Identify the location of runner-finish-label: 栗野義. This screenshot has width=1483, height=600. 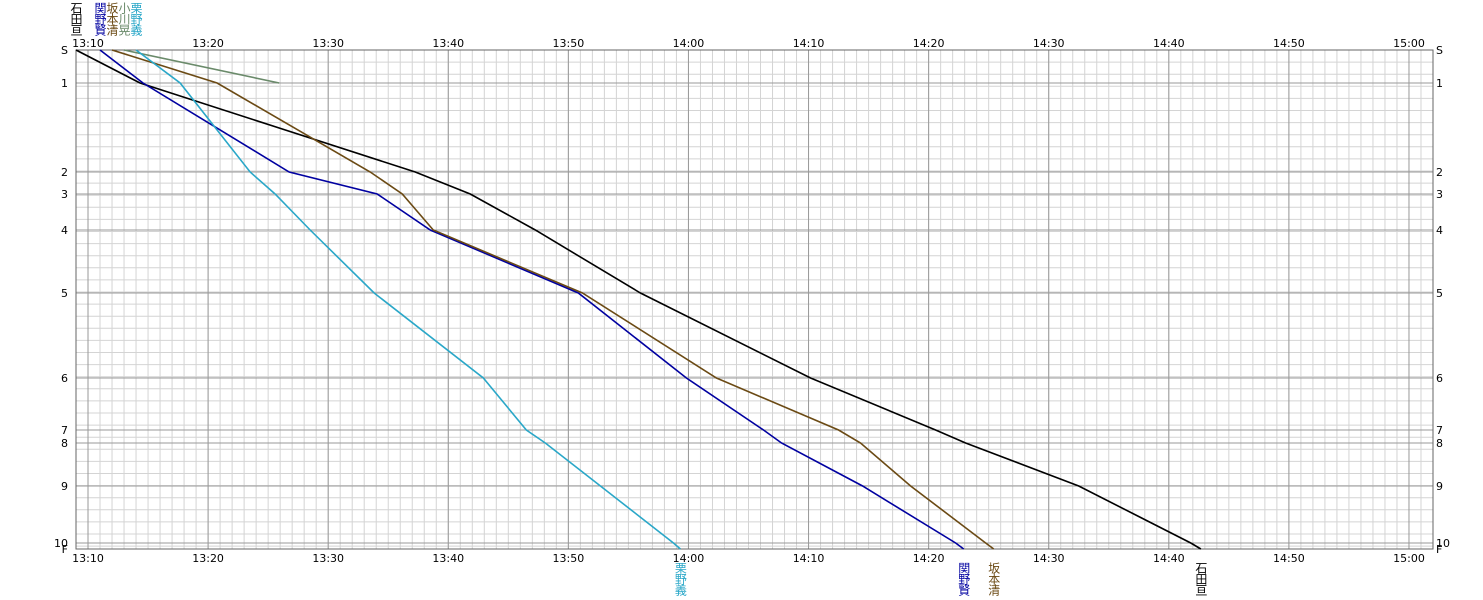
(680, 579).